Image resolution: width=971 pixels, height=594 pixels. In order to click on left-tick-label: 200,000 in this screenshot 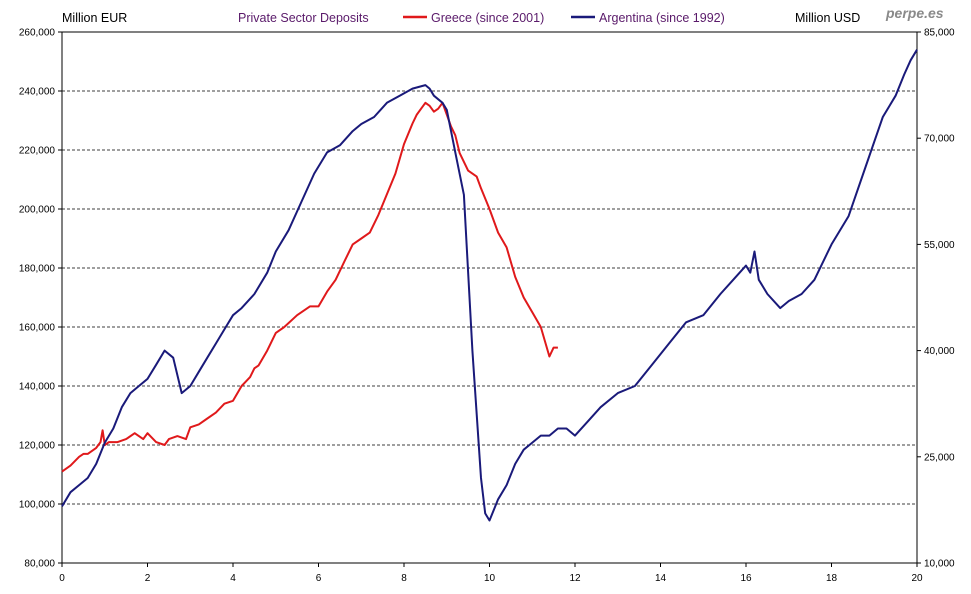, I will do `click(37, 210)`.